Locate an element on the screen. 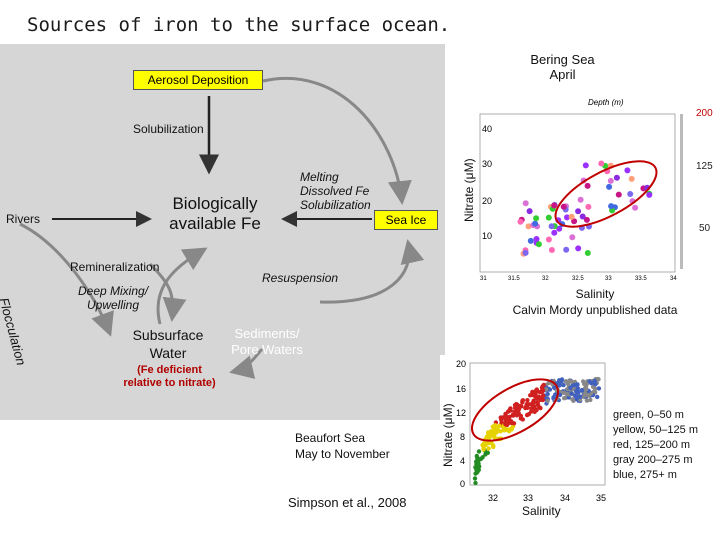 Image resolution: width=720 pixels, height=540 pixels. legend-green: green, 0–50 m is located at coordinates (648, 415).